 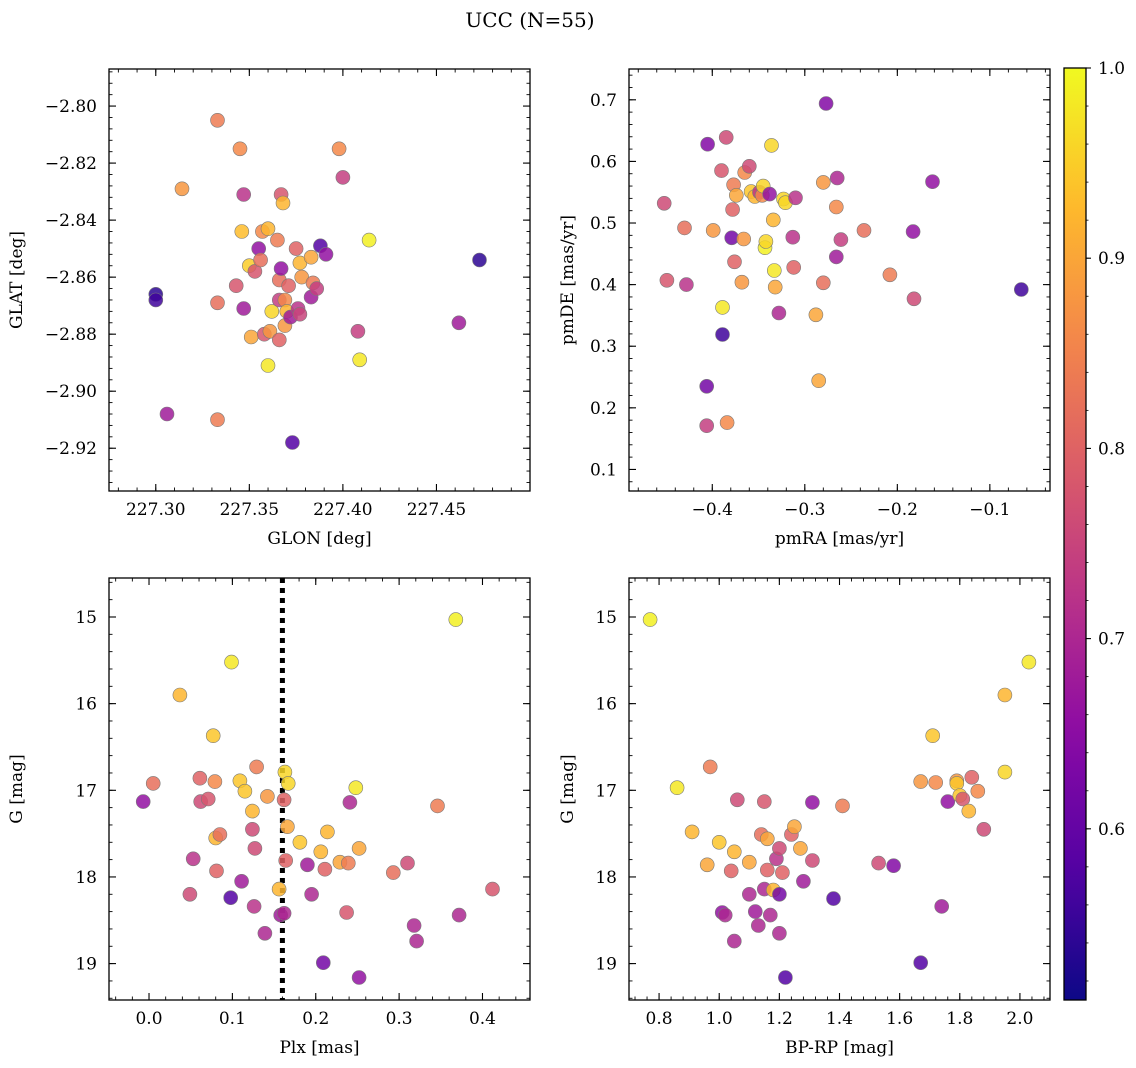 What do you see at coordinates (399, 1019) in the screenshot?
I see `x-tick-label: 0.3` at bounding box center [399, 1019].